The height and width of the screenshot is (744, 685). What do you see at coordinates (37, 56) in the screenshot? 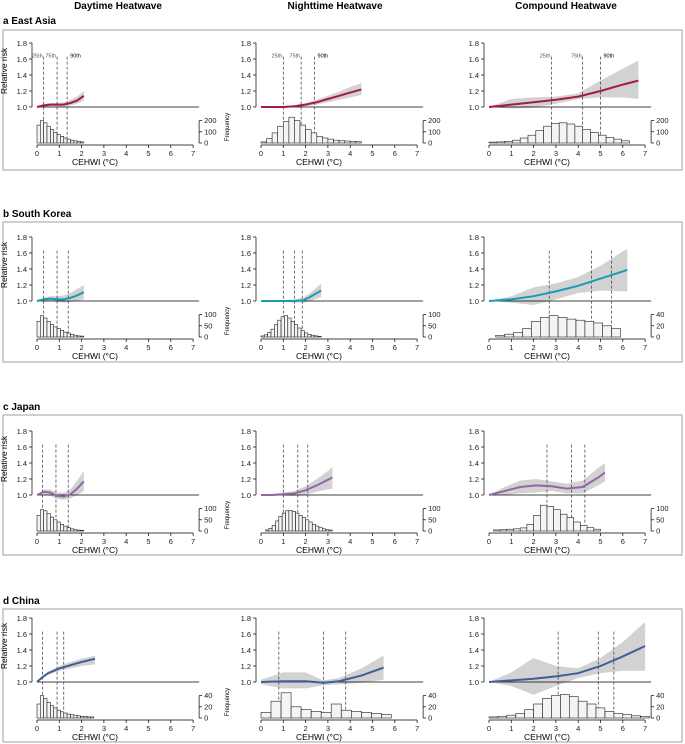
I see `percentile-label: 25th` at bounding box center [37, 56].